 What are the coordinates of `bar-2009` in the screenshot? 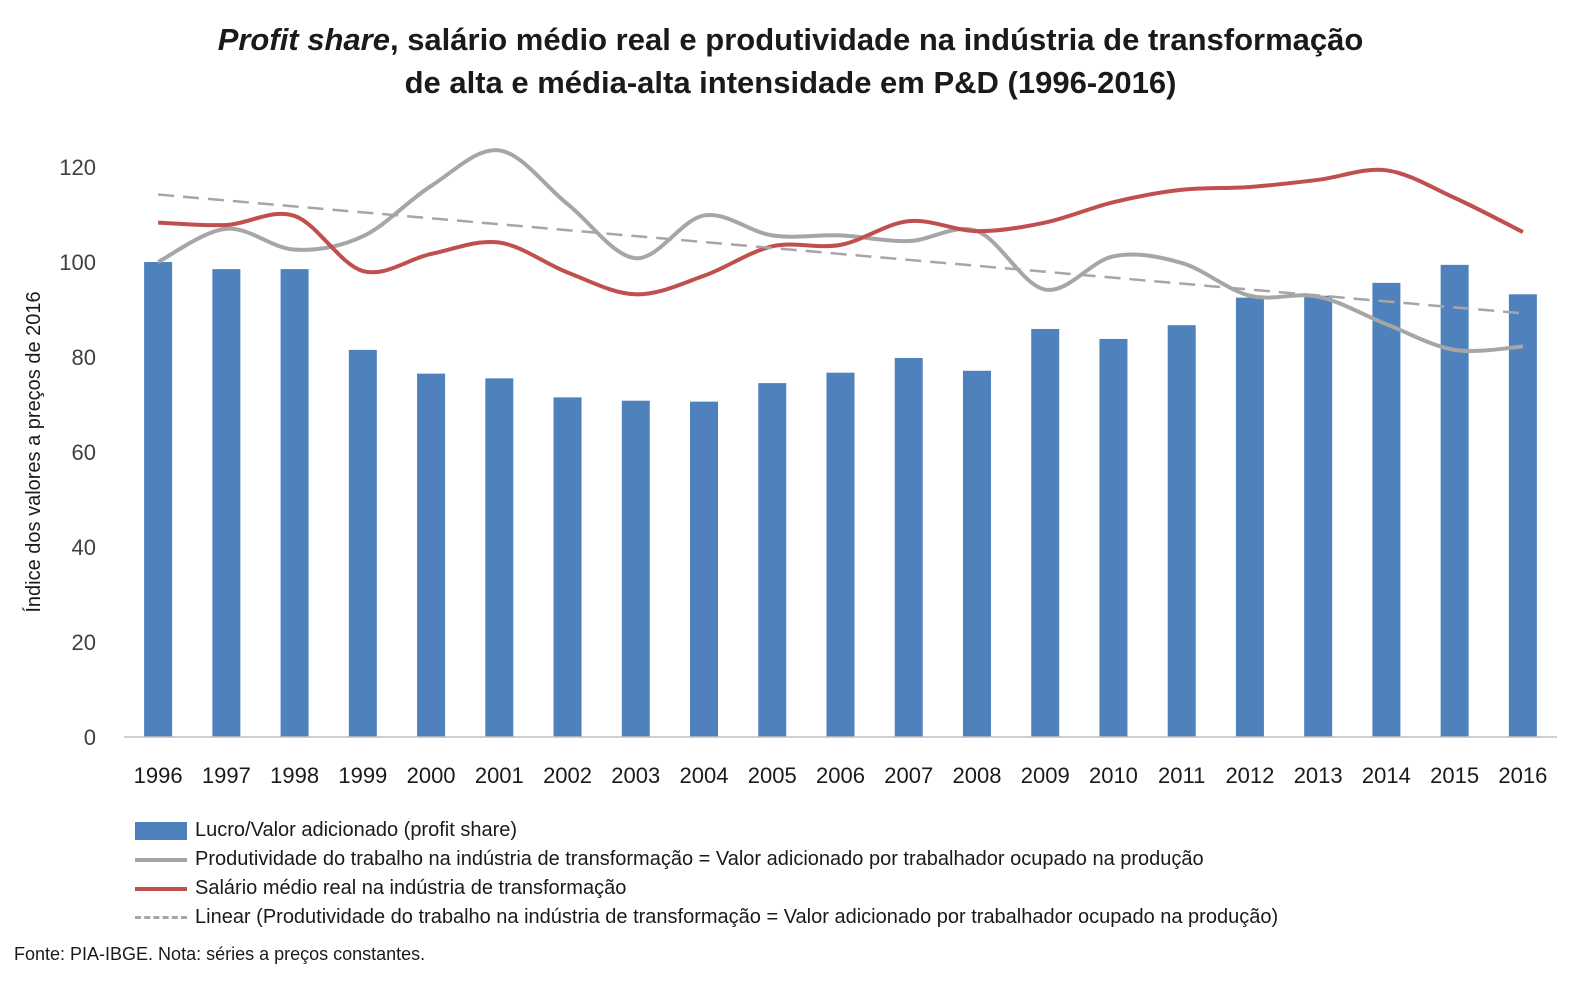 It's located at (1045, 532).